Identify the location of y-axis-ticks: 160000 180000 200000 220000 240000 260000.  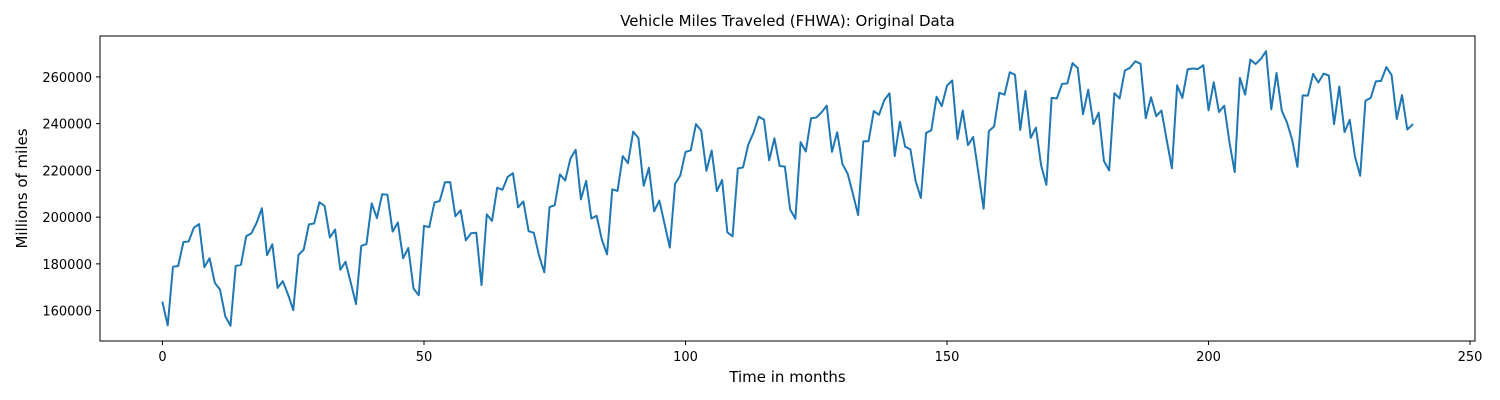
(71, 195).